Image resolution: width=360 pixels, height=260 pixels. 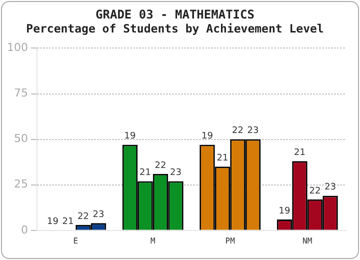 I want to click on chart-title: GRADE 03 - MATHEMATICS, so click(x=175, y=14).